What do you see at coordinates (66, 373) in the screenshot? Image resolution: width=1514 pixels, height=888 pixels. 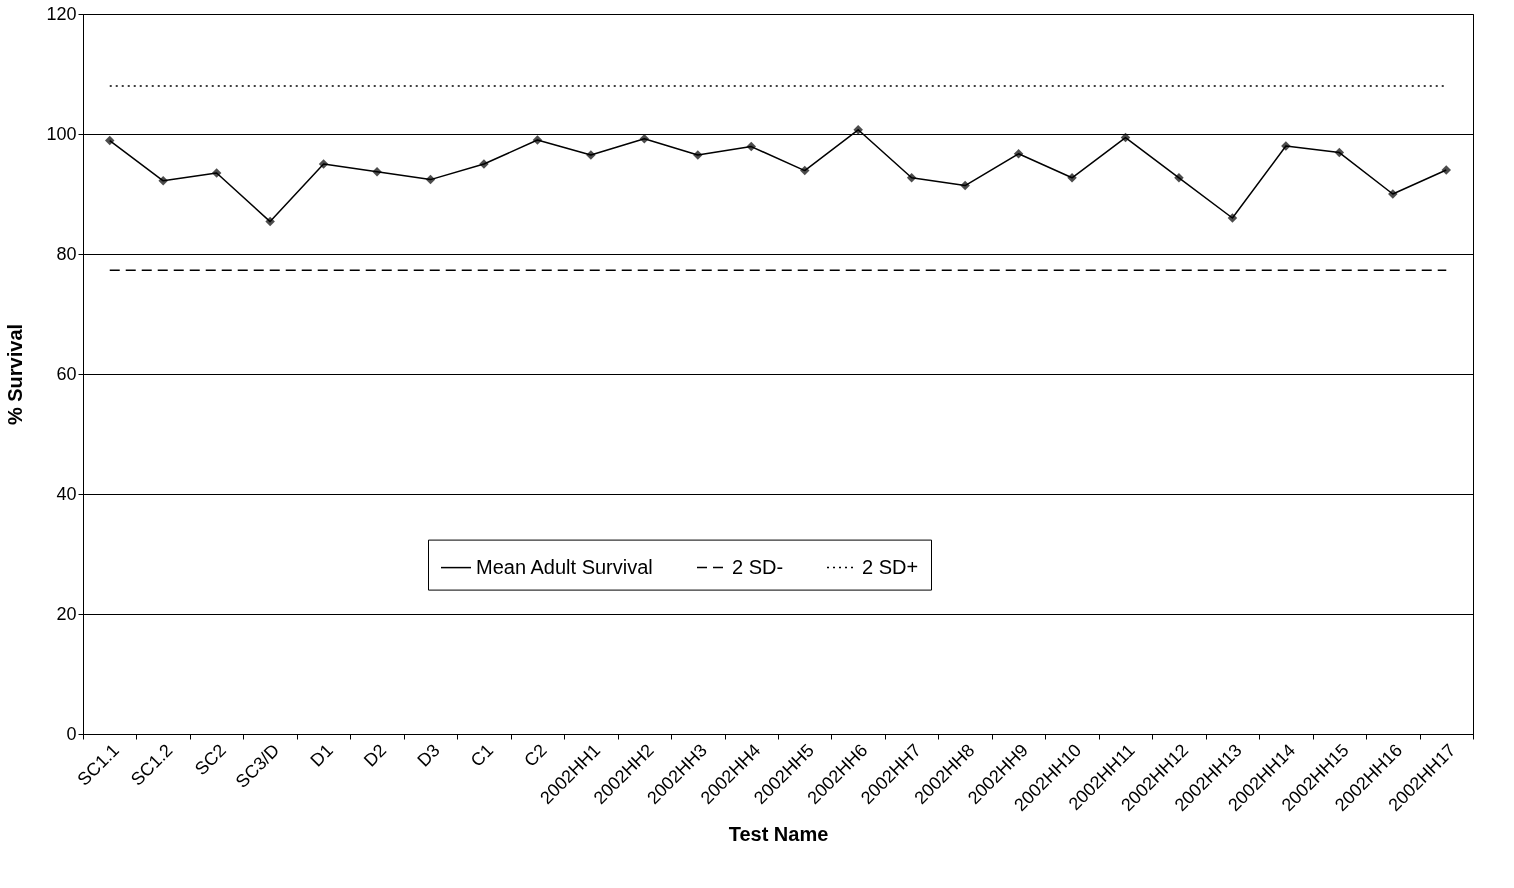 I see `y-tick-label: 60` at bounding box center [66, 373].